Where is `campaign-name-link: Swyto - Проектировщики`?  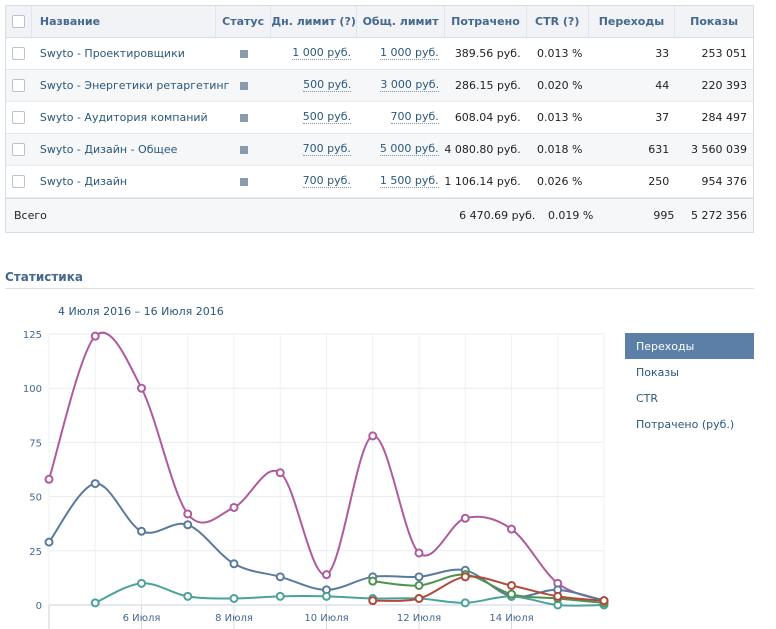 campaign-name-link: Swyto - Проектировщики is located at coordinates (112, 53).